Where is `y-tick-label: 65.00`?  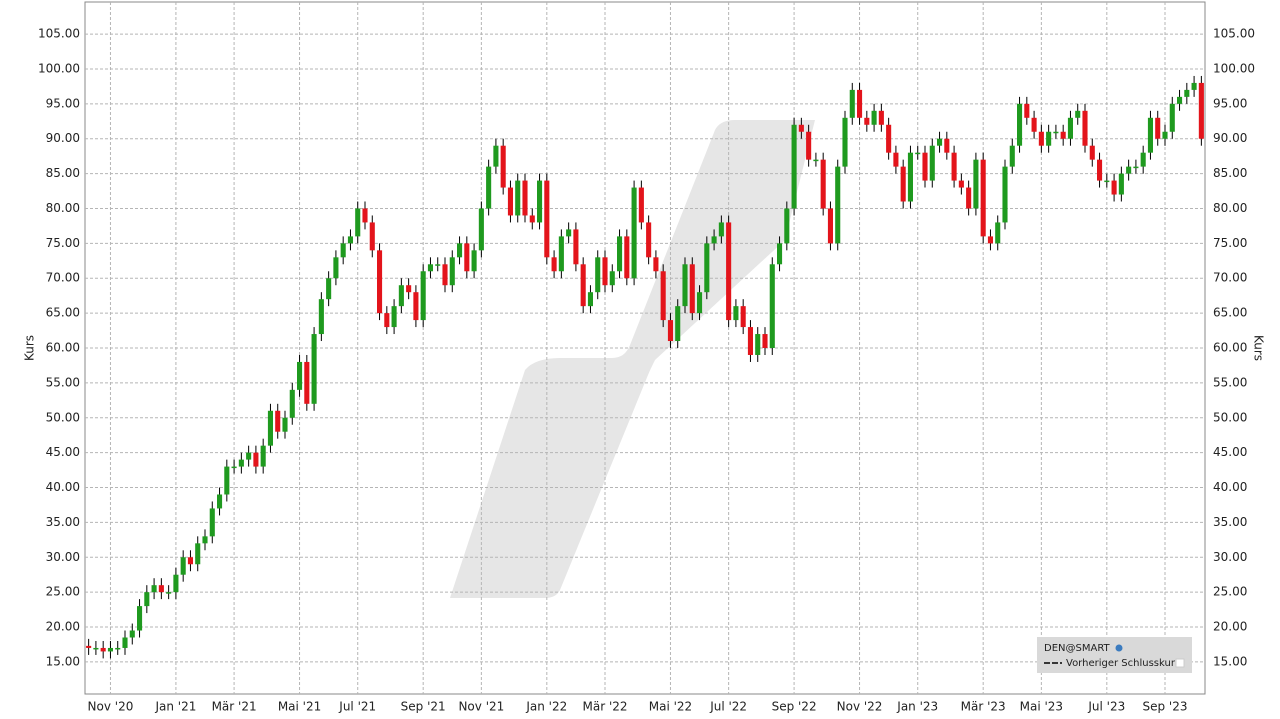 y-tick-label: 65.00 is located at coordinates (63, 313).